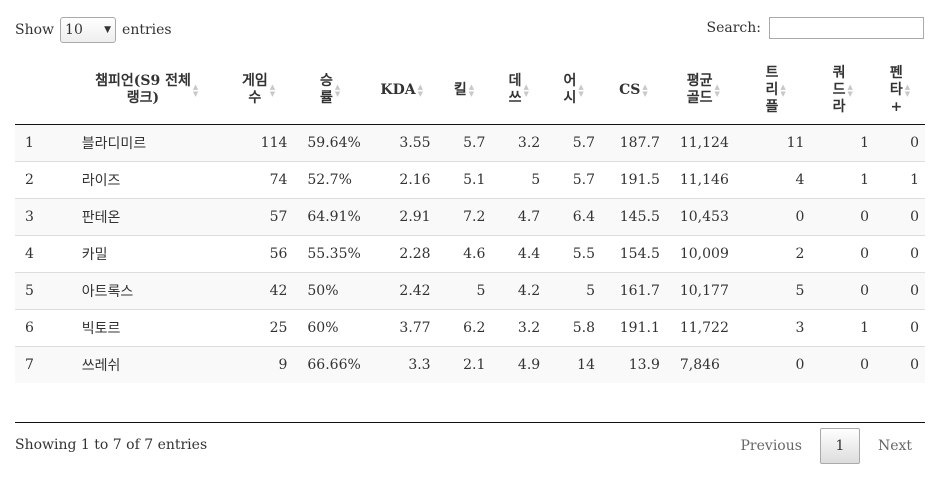  Describe the element at coordinates (894, 446) in the screenshot. I see `next-button: Next` at that location.